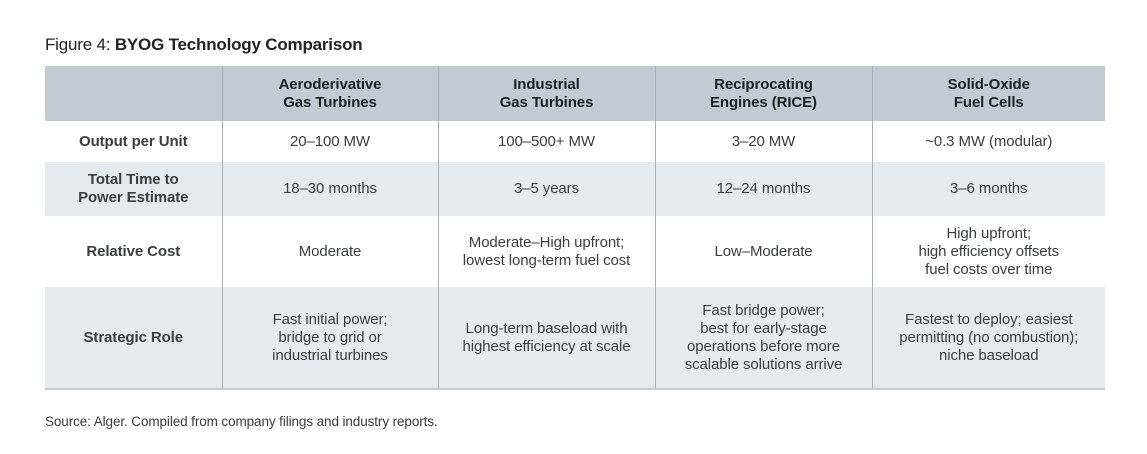  I want to click on row-label-total-time-to-power: Total Time to Power Estimate, so click(133, 188).